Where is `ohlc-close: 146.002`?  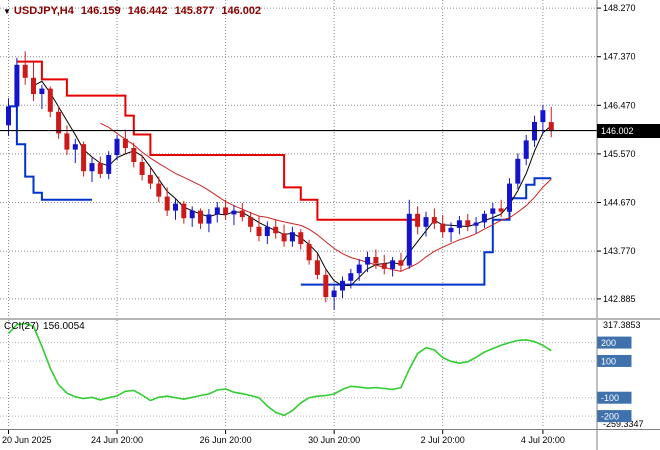
ohlc-close: 146.002 is located at coordinates (241, 11).